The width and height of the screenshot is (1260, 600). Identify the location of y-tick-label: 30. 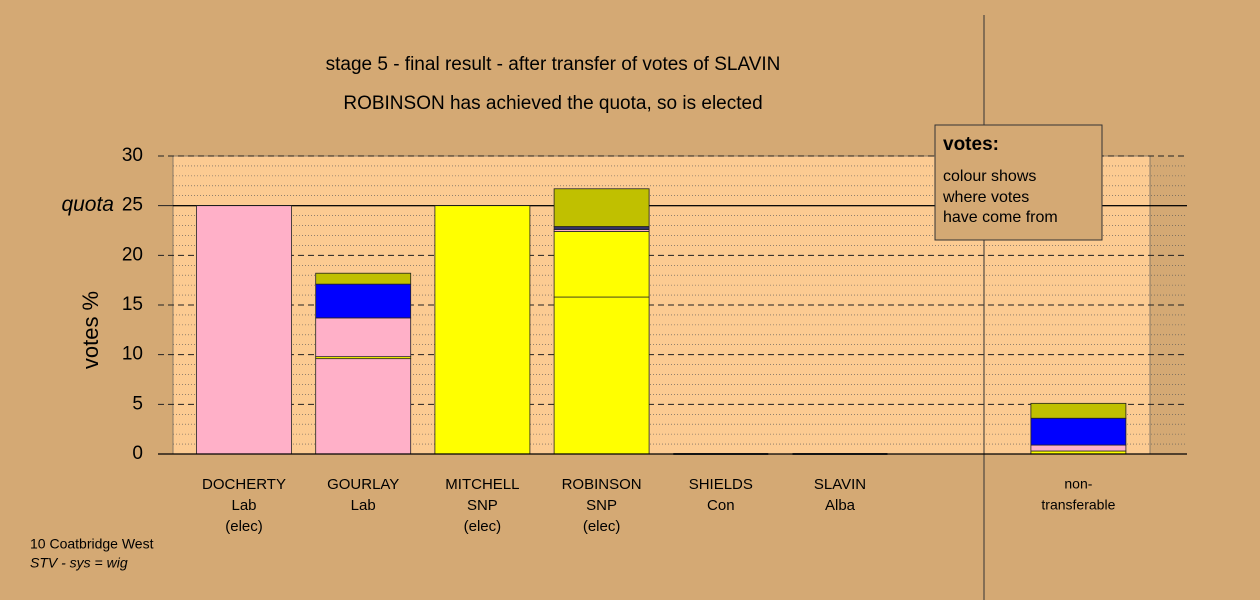
(132, 155).